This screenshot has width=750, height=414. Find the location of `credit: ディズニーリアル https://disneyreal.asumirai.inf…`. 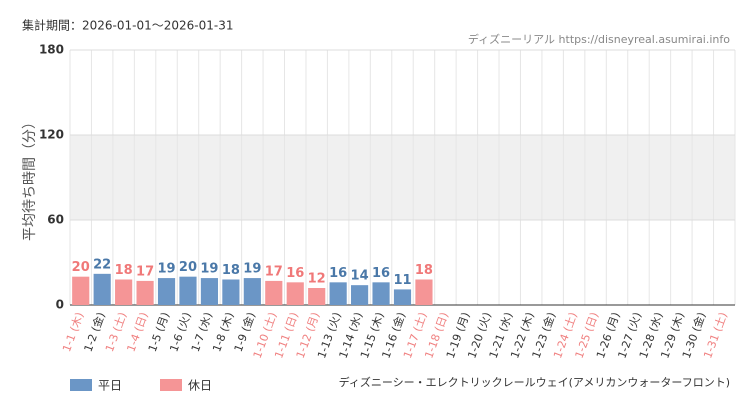

credit: ディズニーリアル https://disneyreal.asumirai.inf… is located at coordinates (599, 39).